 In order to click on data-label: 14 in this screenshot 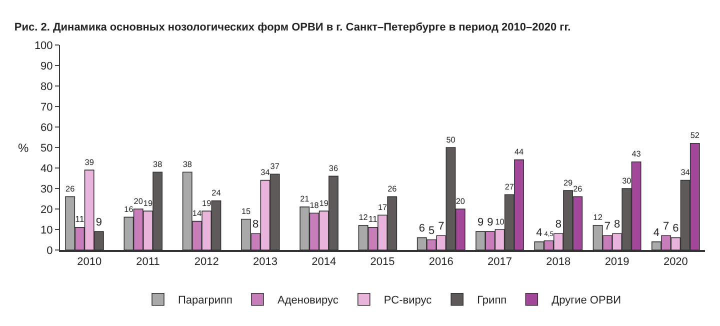, I will do `click(197, 213)`.